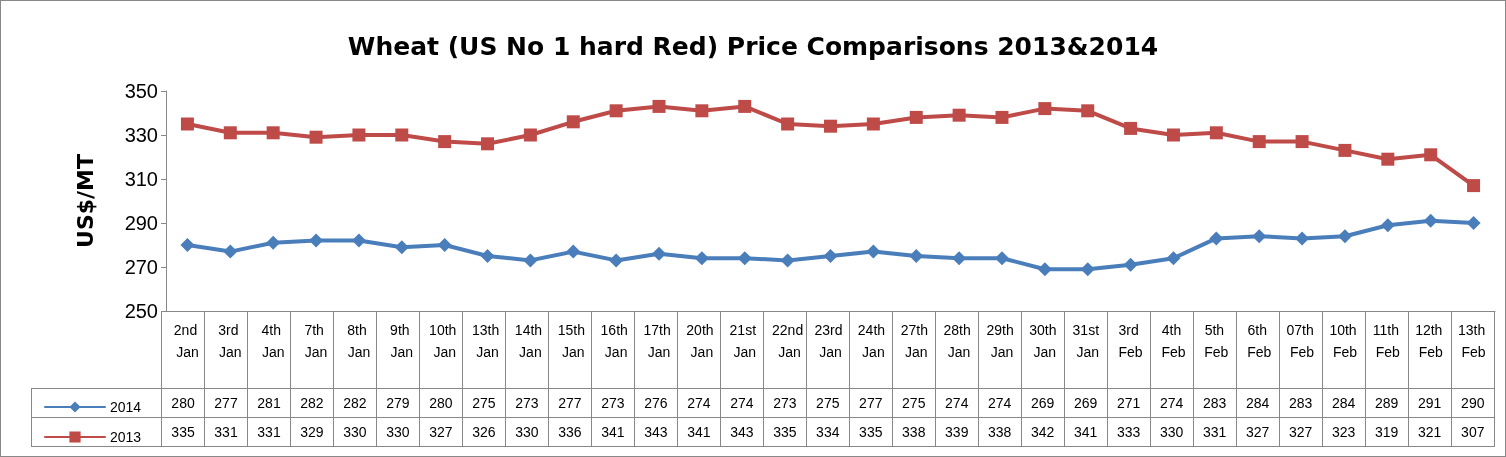 This screenshot has height=457, width=1506. What do you see at coordinates (141, 311) in the screenshot?
I see `y-tick-label: 250` at bounding box center [141, 311].